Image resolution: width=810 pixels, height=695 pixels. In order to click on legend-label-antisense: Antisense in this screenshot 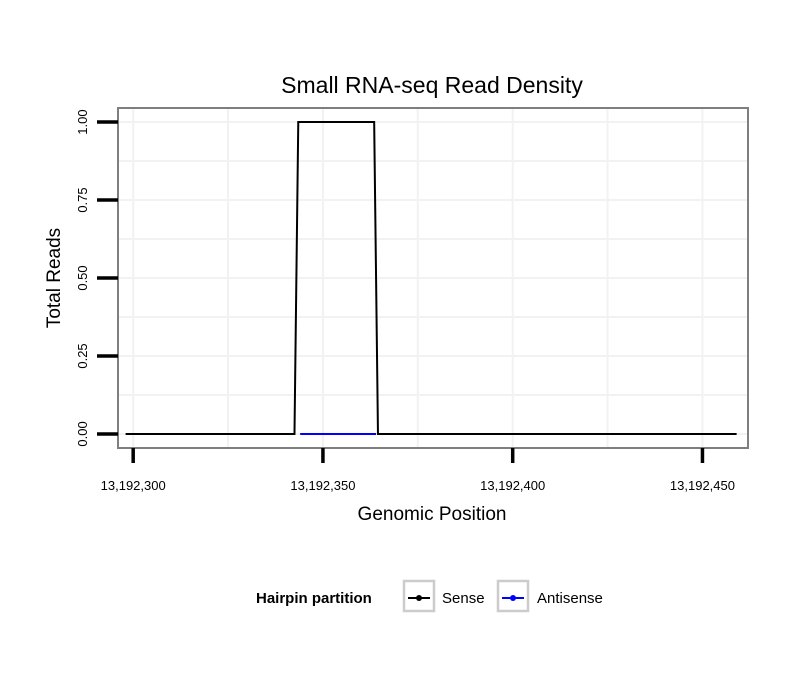, I will do `click(570, 598)`.